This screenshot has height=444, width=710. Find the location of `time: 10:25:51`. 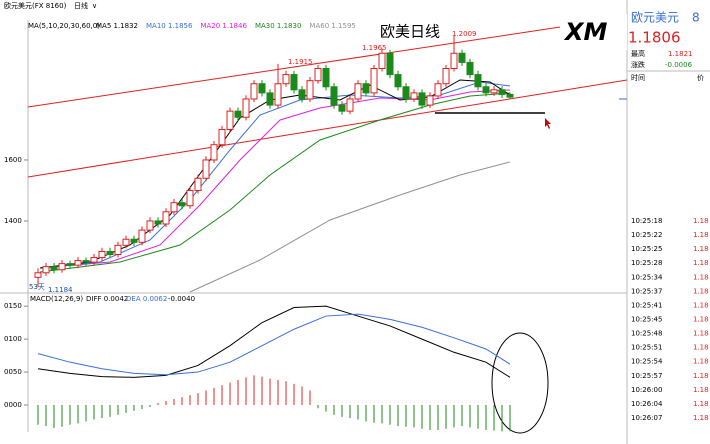

time: 10:25:51 is located at coordinates (646, 348).